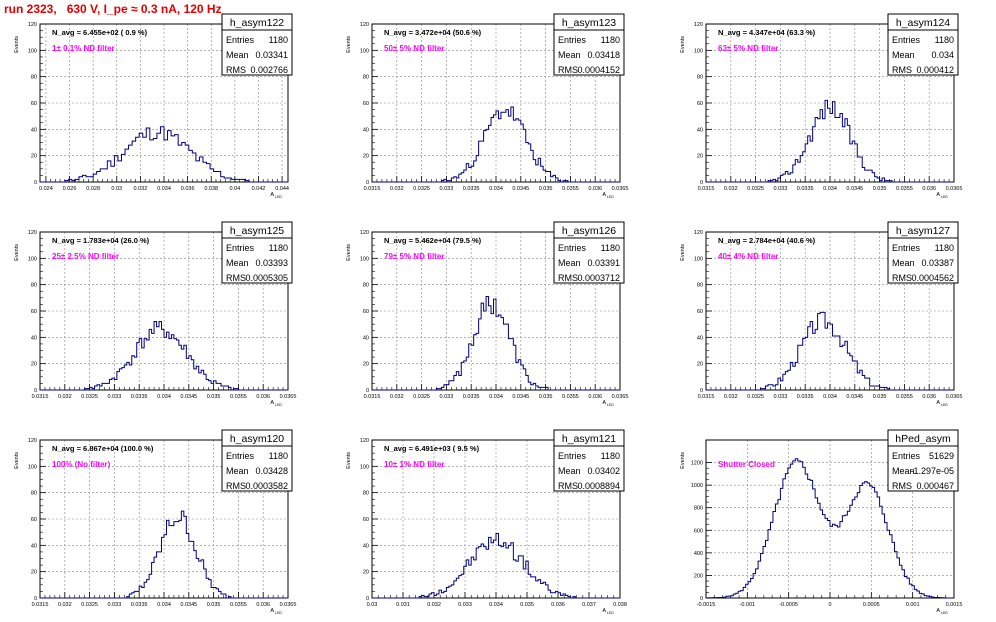  What do you see at coordinates (282, 189) in the screenshot?
I see `x-tick-label: 0.044` at bounding box center [282, 189].